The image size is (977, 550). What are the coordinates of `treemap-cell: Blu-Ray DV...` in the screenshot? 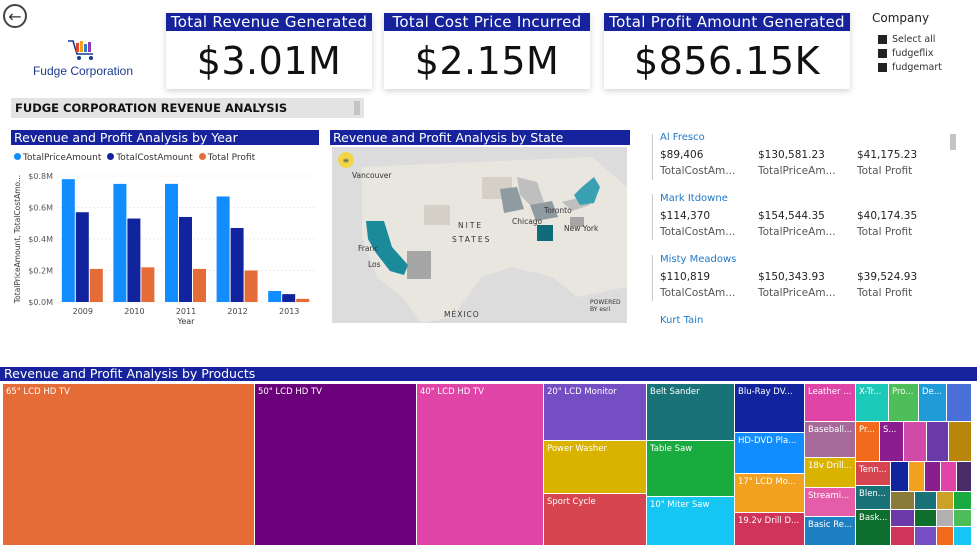 It's located at (770, 408).